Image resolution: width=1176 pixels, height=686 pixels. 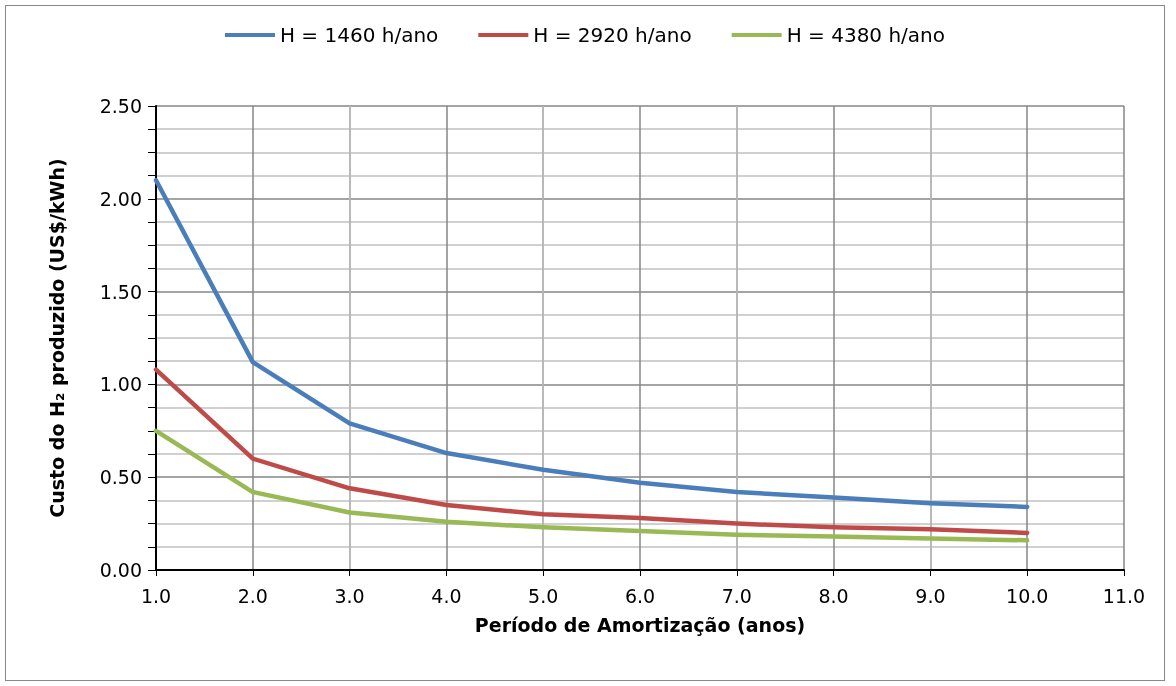 I want to click on y-tick-label: 2.50, so click(x=120, y=106).